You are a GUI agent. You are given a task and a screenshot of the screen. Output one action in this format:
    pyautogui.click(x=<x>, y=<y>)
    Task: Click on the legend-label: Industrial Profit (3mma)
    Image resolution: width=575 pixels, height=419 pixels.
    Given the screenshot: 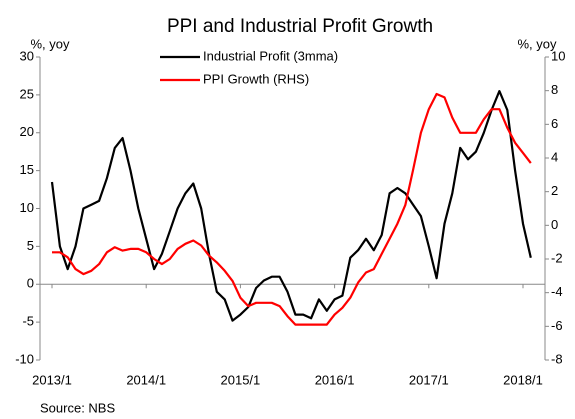 What is the action you would take?
    pyautogui.click(x=270, y=55)
    